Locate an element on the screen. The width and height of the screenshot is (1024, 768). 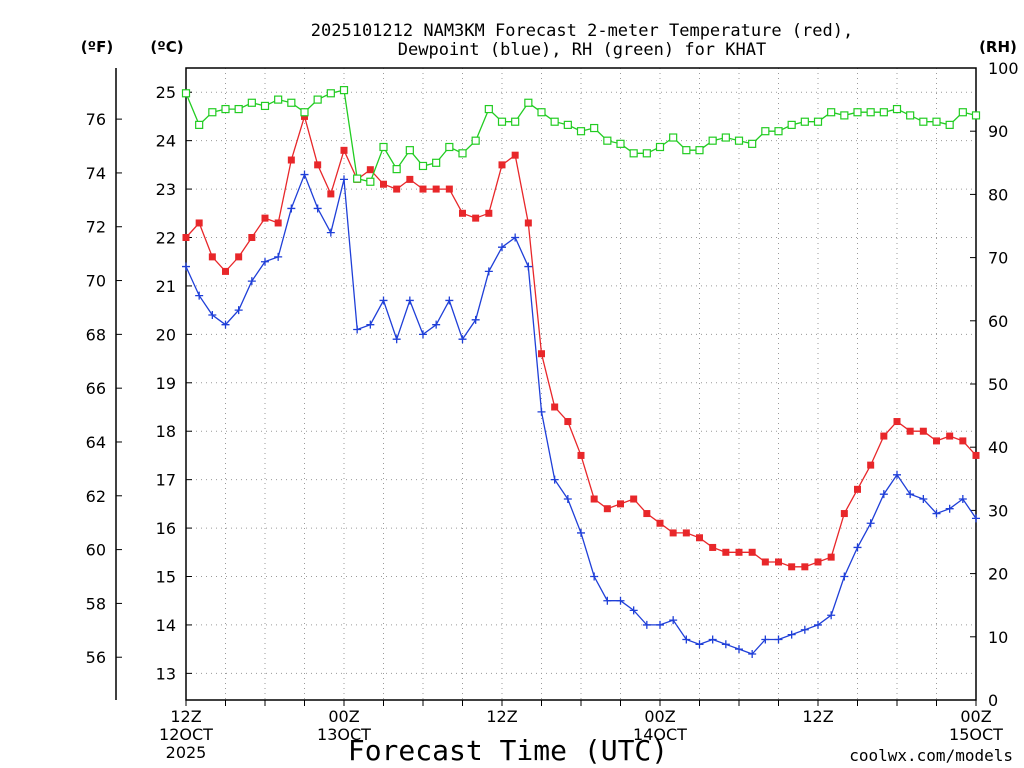
fahrenheit-tick-label: 64 is located at coordinates (96, 442).